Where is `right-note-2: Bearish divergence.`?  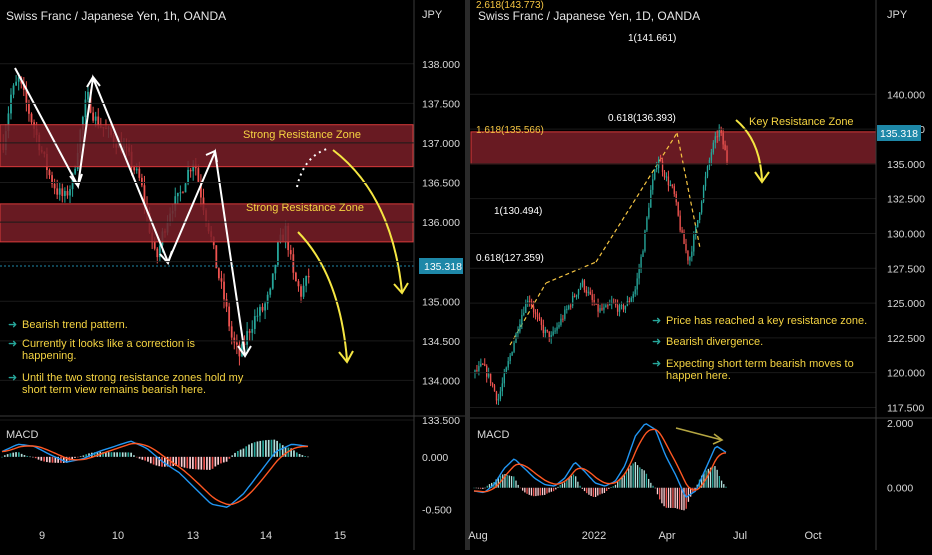
right-note-2: Bearish divergence. is located at coordinates (714, 342).